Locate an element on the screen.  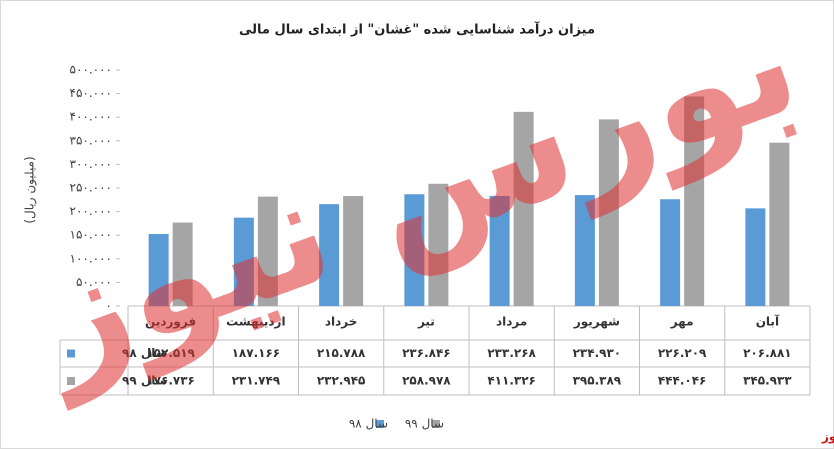
data-label: ۲۳۱.۷۴۹ is located at coordinates (256, 381).